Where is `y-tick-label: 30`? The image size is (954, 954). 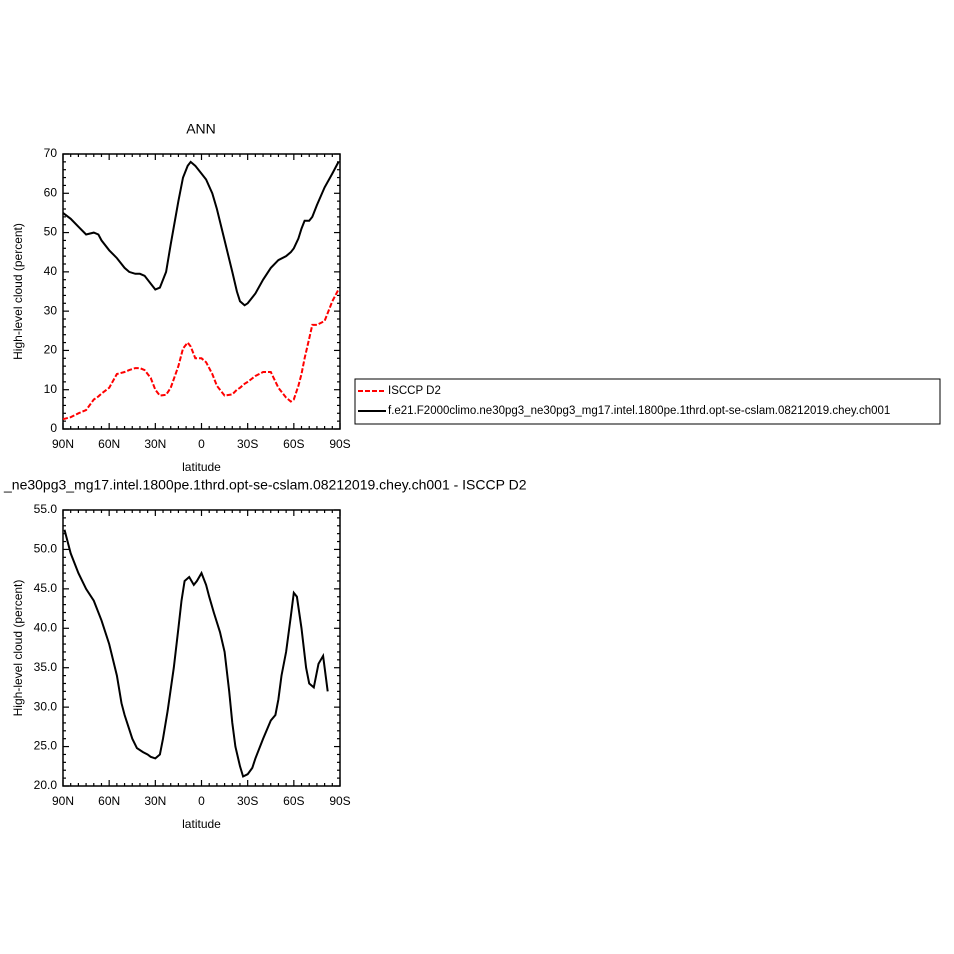
y-tick-label: 30 is located at coordinates (51, 310).